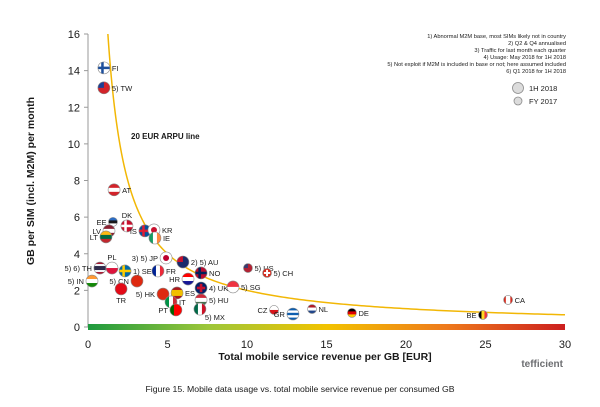 The width and height of the screenshot is (600, 407). I want to click on data-point-sg: 5) SG, so click(243, 287).